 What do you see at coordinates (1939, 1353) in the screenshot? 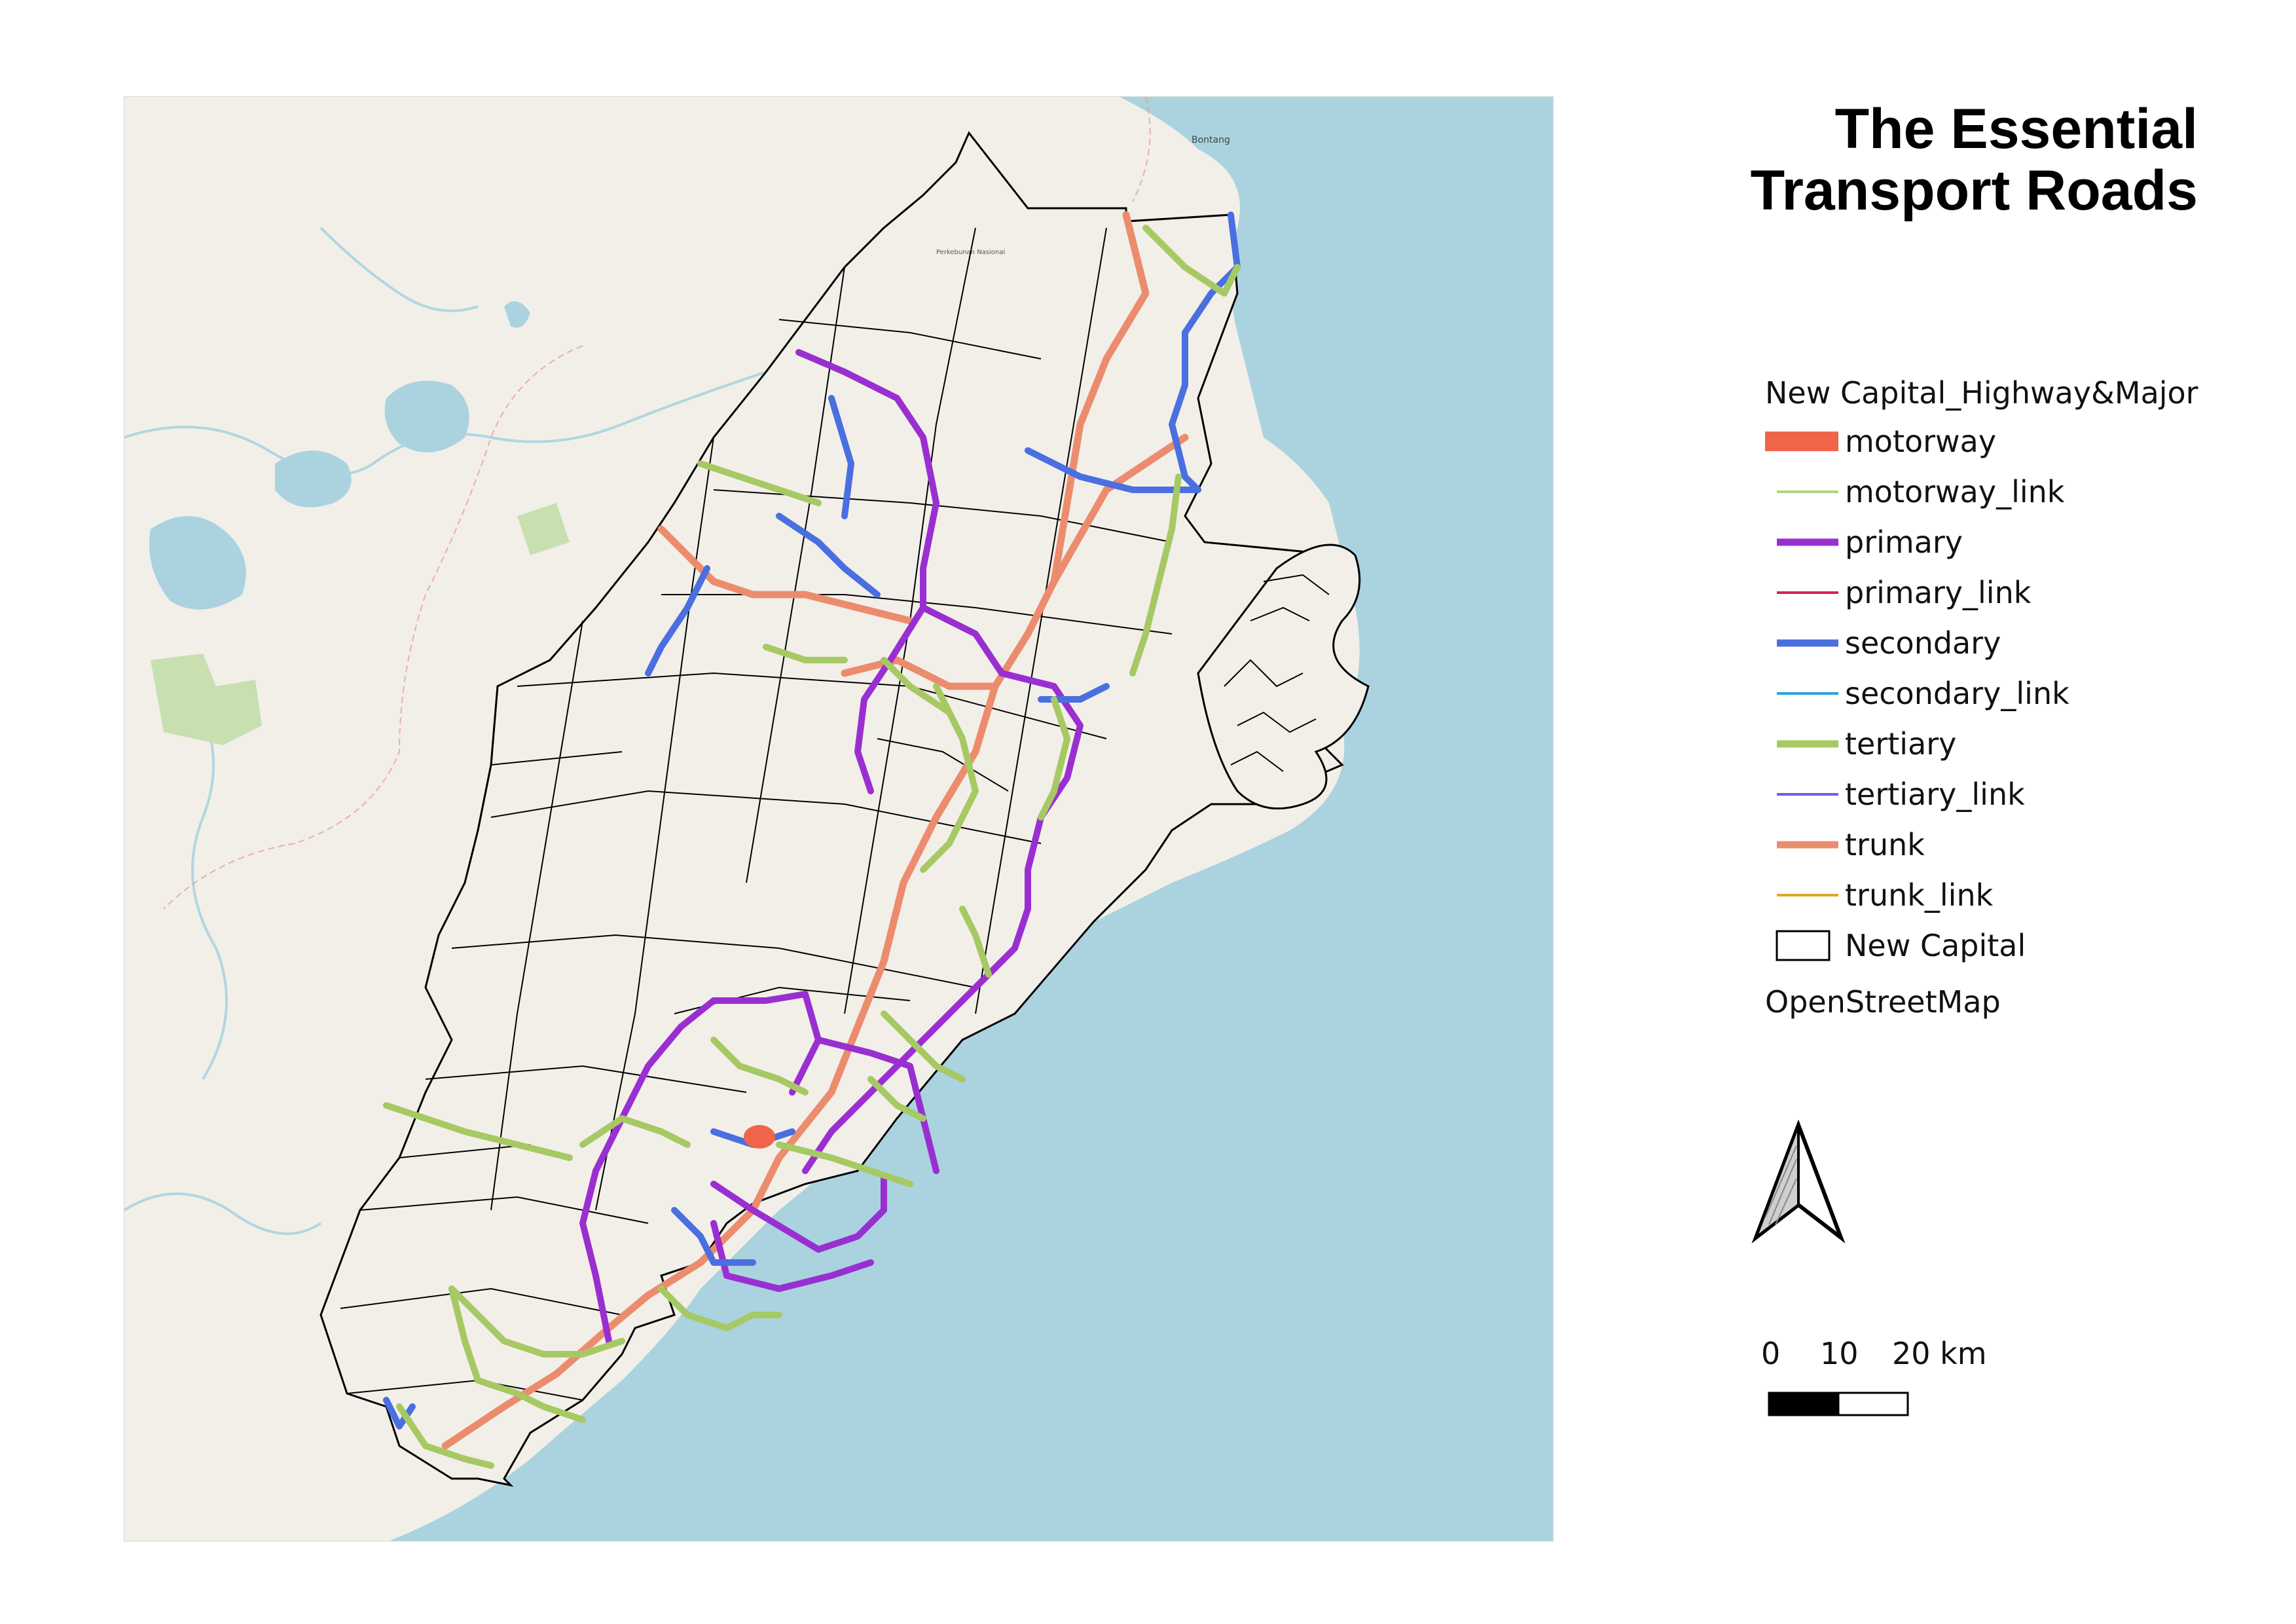
I see `scale-tick-20: 20 km` at bounding box center [1939, 1353].